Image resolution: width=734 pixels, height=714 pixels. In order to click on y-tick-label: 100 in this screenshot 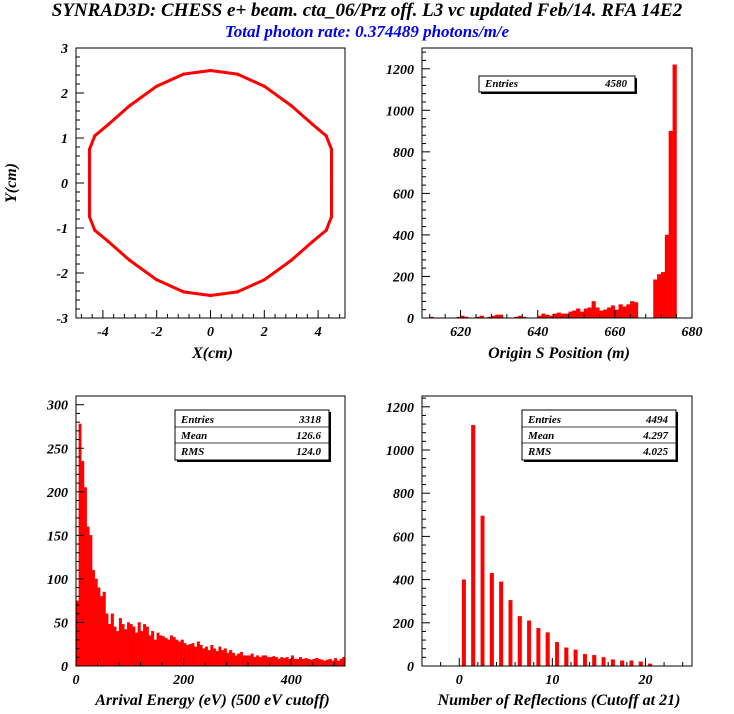, I will do `click(57, 580)`.